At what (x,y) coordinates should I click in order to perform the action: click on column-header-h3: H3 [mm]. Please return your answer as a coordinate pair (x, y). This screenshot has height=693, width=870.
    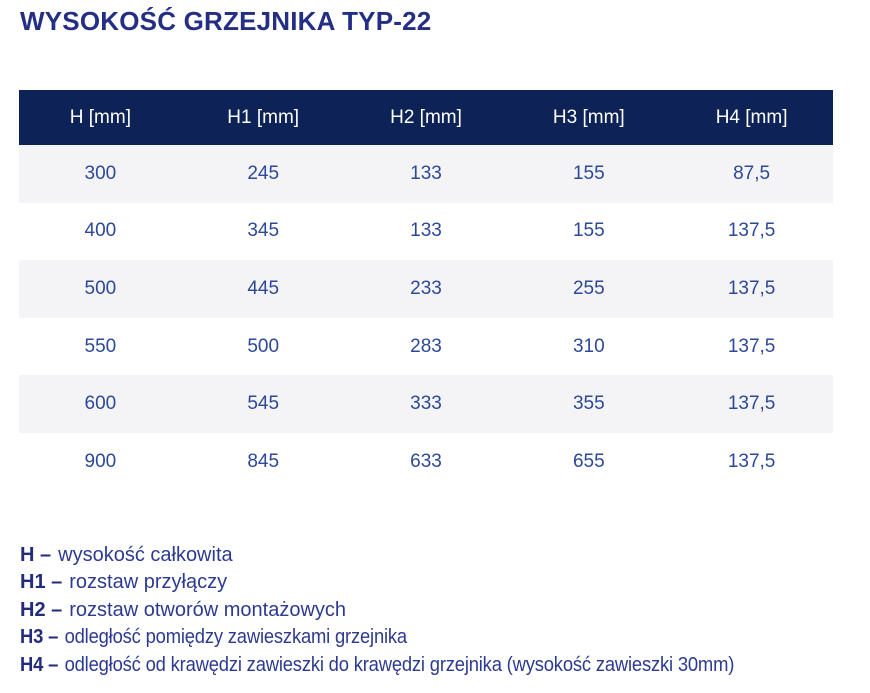
    Looking at the image, I should click on (589, 117).